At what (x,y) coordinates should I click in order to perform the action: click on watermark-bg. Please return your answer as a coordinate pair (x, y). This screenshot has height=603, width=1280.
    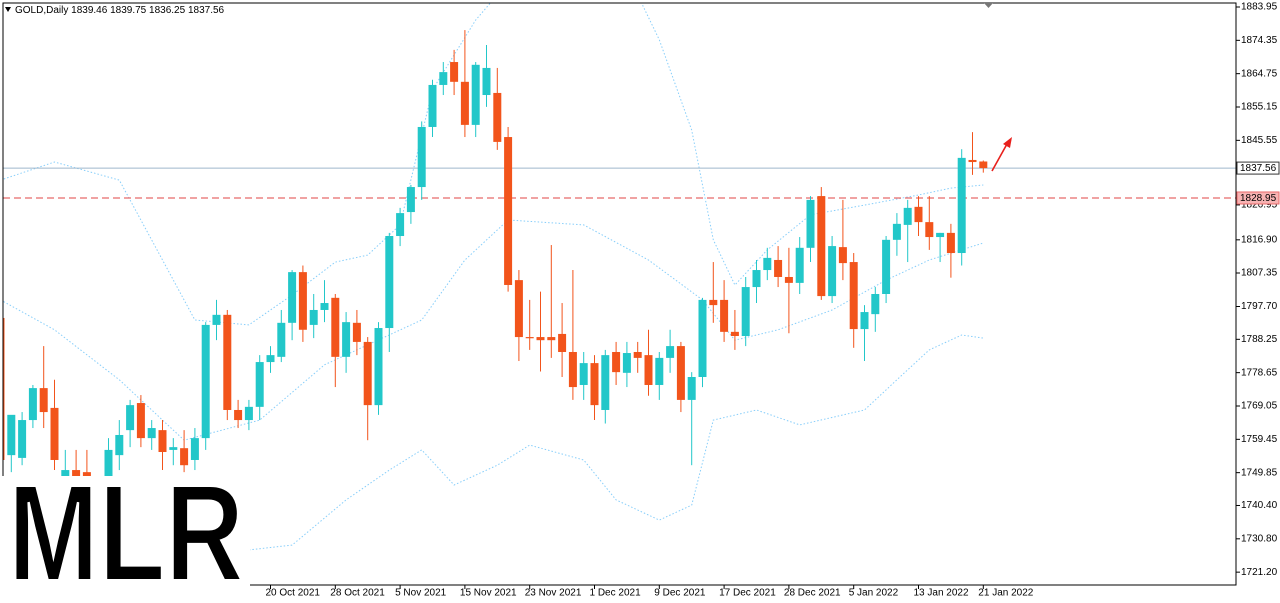
    Looking at the image, I should click on (125, 539).